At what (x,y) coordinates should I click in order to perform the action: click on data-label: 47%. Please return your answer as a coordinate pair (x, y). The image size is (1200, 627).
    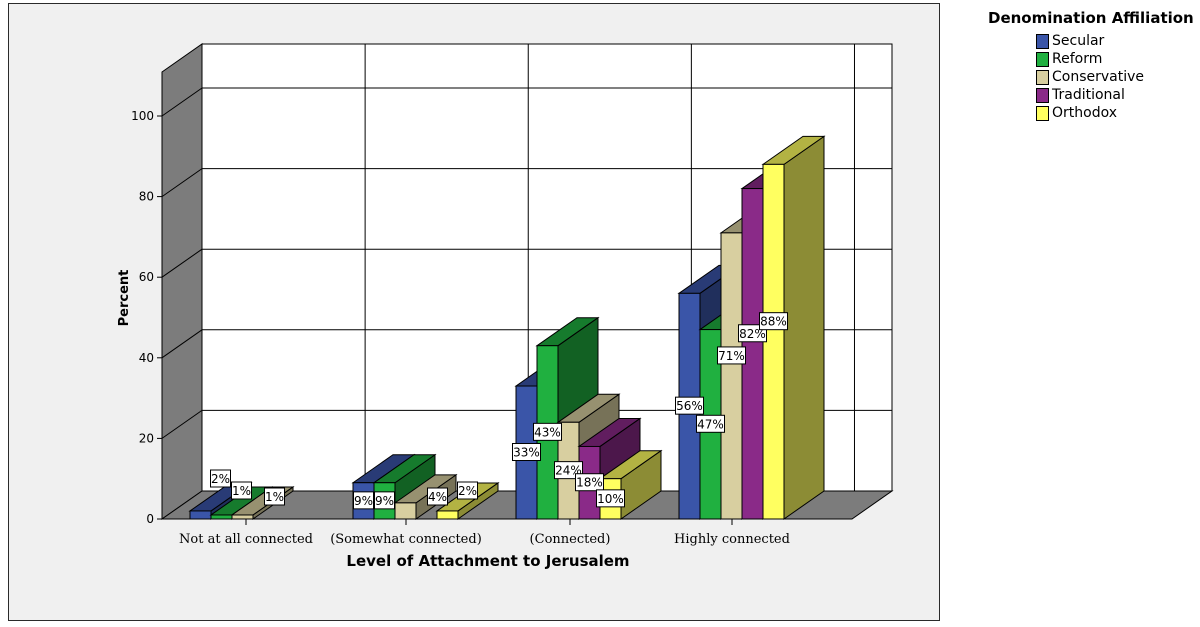
    Looking at the image, I should click on (710, 424).